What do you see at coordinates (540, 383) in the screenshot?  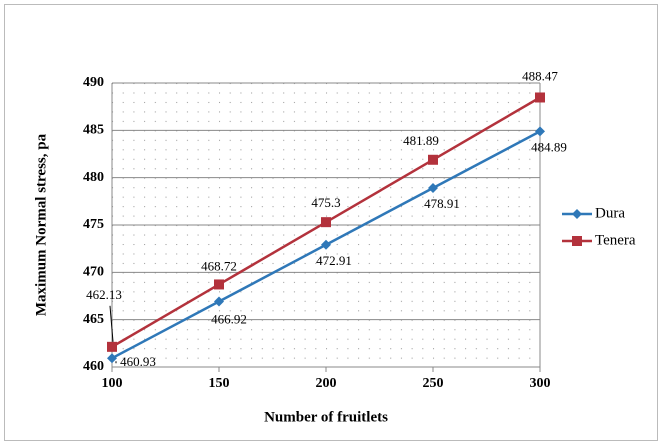 I see `x-tick-label: 300` at bounding box center [540, 383].